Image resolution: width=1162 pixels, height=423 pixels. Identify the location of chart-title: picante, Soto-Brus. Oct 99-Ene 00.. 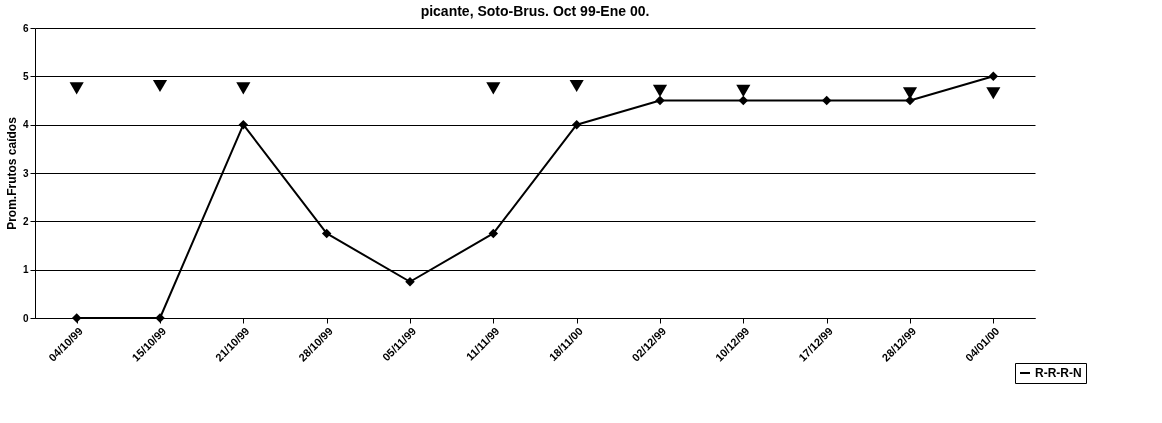
(535, 11).